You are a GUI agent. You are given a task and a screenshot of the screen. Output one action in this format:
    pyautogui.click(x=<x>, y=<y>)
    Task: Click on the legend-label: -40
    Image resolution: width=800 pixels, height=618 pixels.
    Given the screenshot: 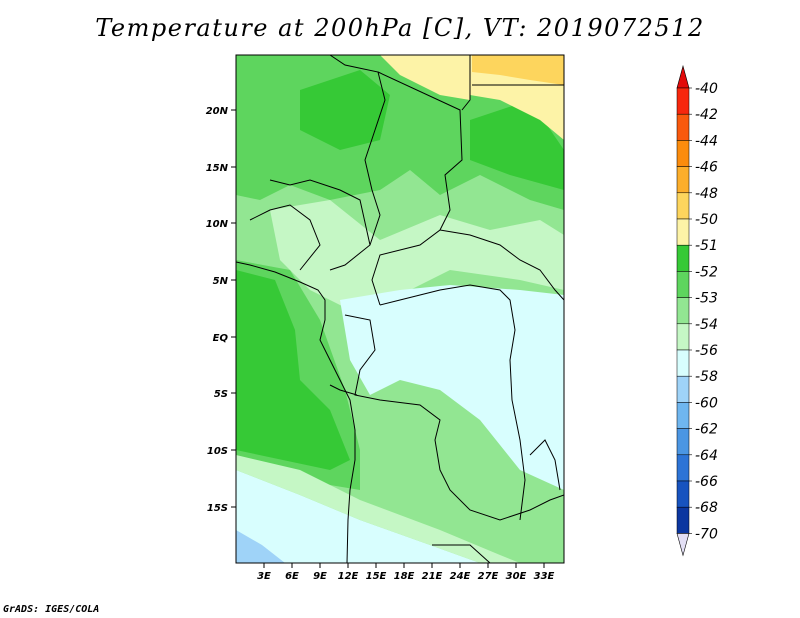 What is the action you would take?
    pyautogui.click(x=706, y=89)
    